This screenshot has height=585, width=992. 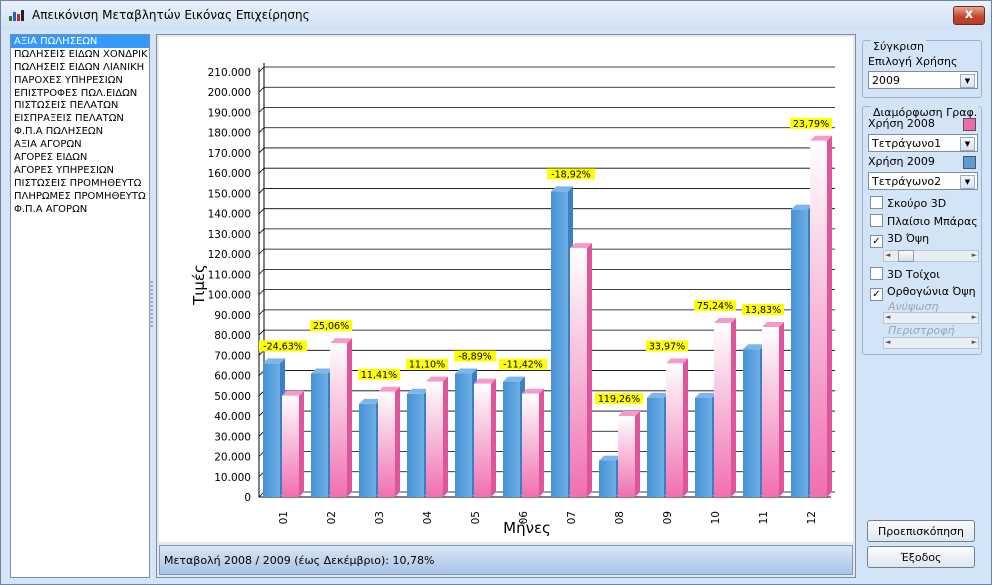 What do you see at coordinates (923, 80) in the screenshot?
I see `year-select: 2009 ▼` at bounding box center [923, 80].